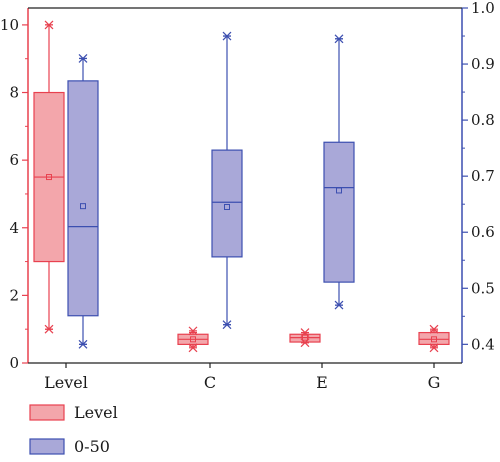 Image resolution: width=500 pixels, height=462 pixels. I want to click on box-0-50-c, so click(227, 180).